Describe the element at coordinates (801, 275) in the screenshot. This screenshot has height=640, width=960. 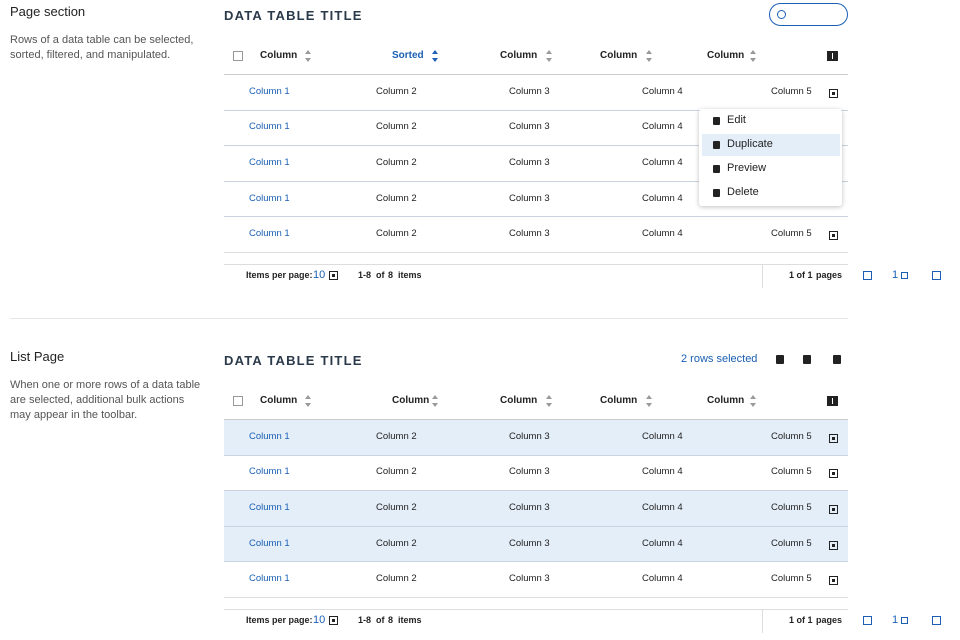
I see `page-of: 1 of 1` at that location.